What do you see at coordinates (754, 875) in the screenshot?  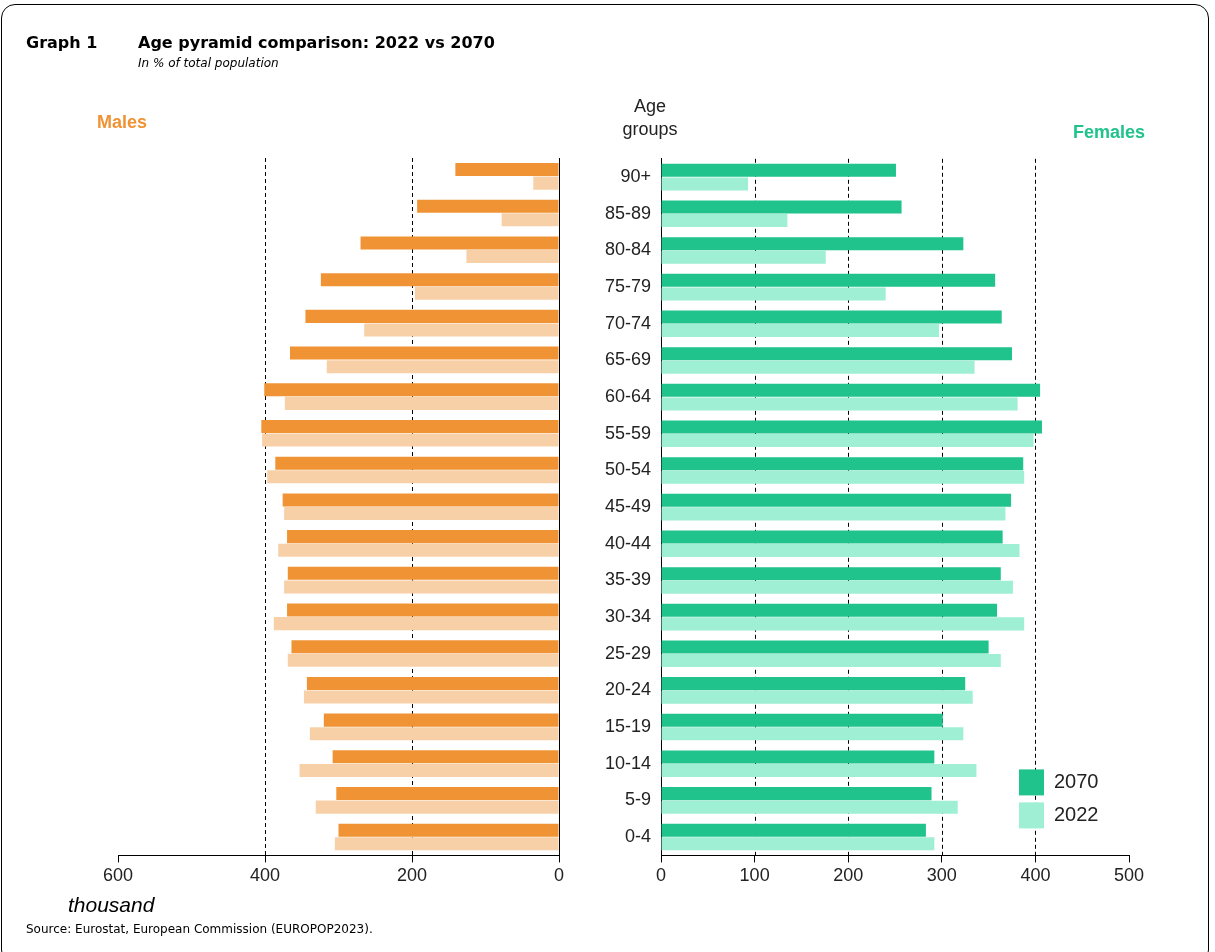 I see `x-tick-label: 100` at bounding box center [754, 875].